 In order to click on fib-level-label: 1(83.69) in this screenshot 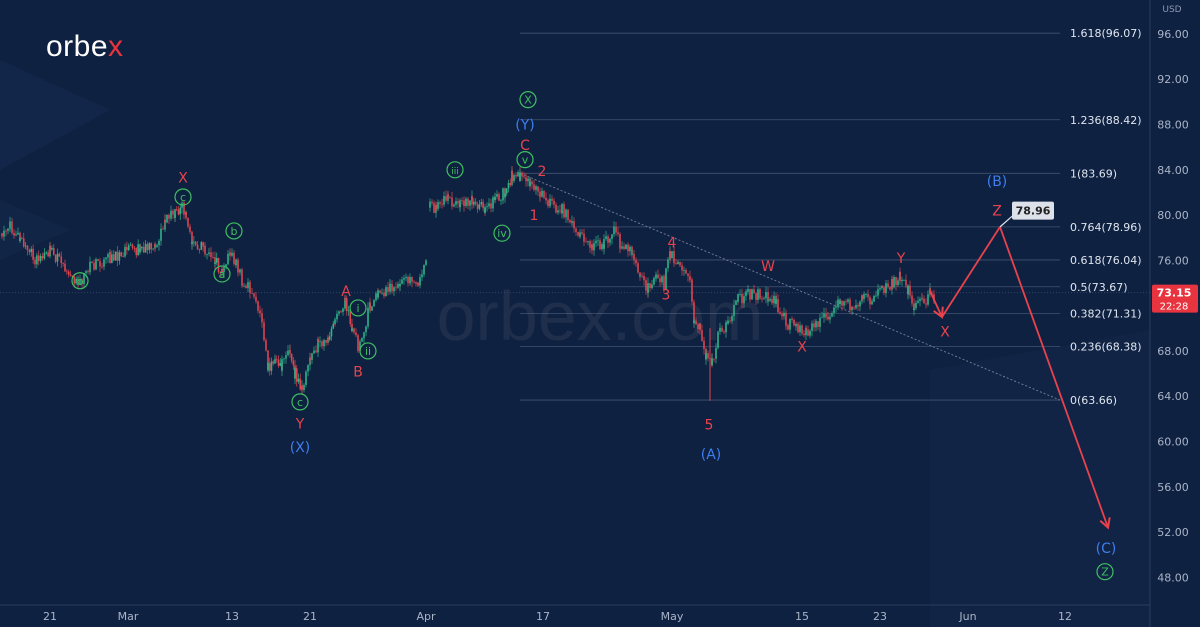, I will do `click(1093, 173)`.